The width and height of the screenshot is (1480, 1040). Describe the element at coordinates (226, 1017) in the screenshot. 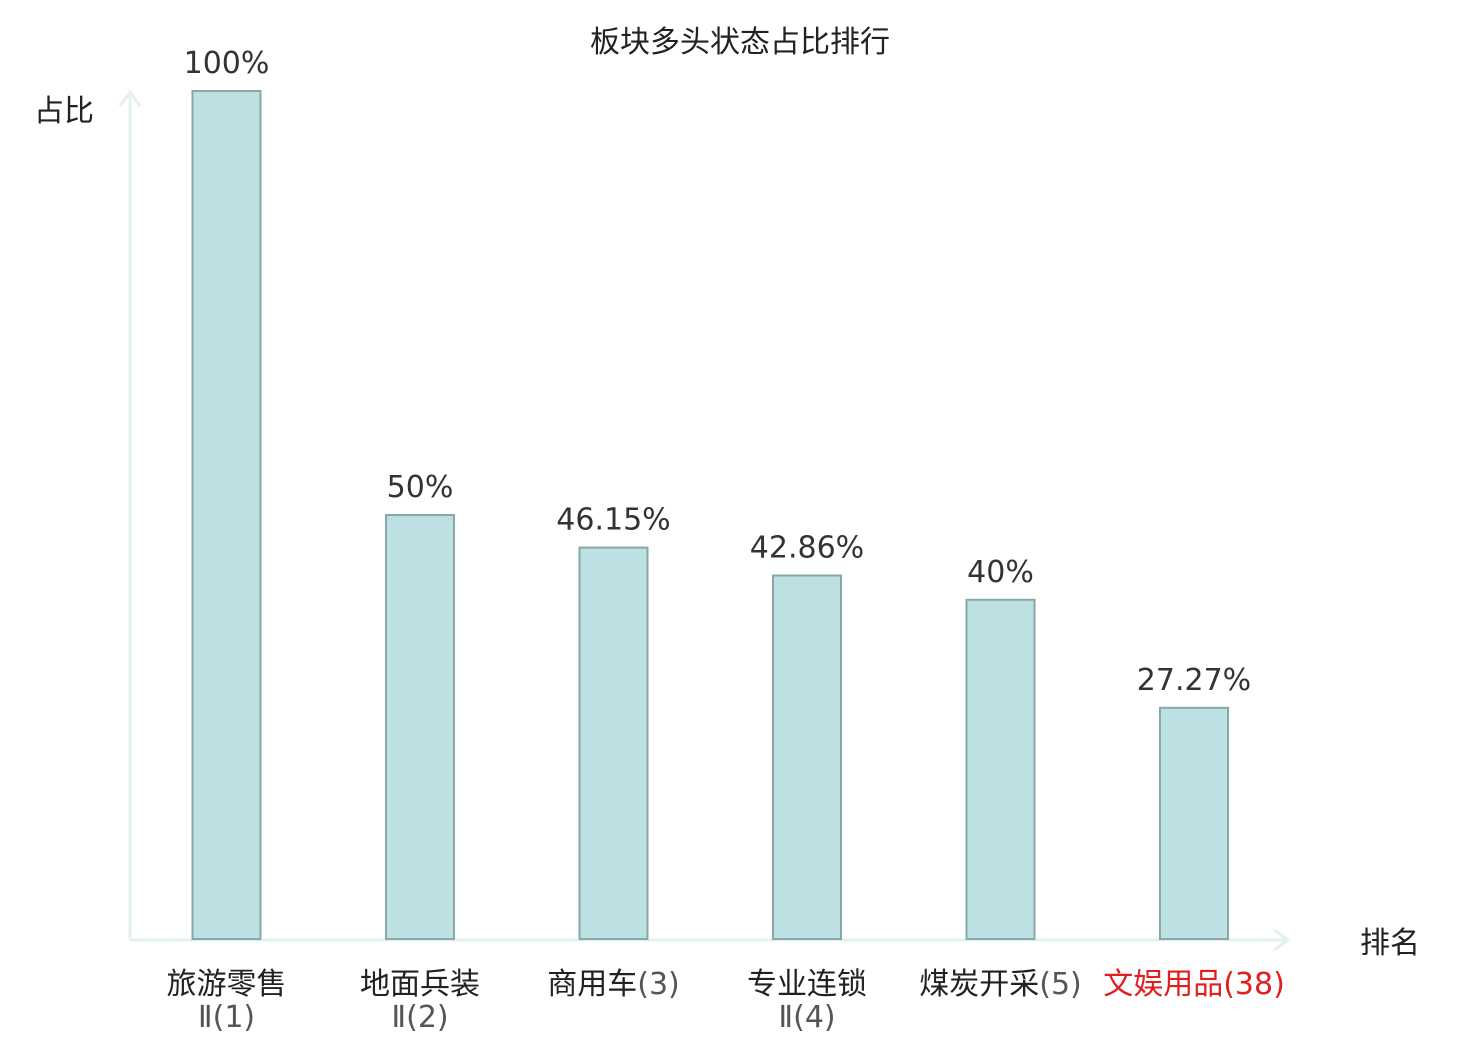

I see `category-rank-1: Ⅱ(1)` at that location.